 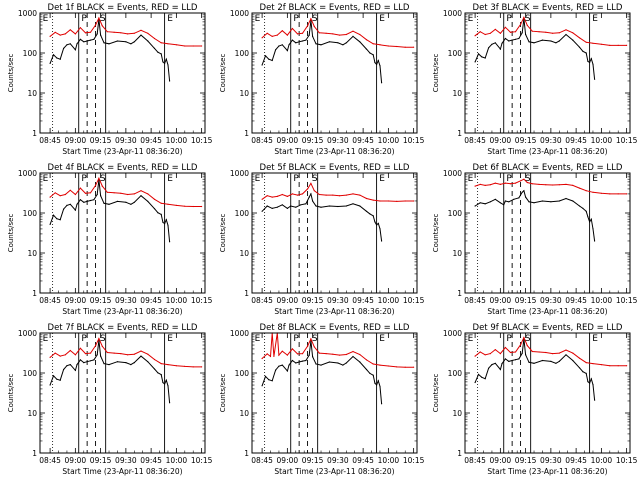 What do you see at coordinates (389, 140) in the screenshot?
I see `x-tick-label: 10:00` at bounding box center [389, 140].